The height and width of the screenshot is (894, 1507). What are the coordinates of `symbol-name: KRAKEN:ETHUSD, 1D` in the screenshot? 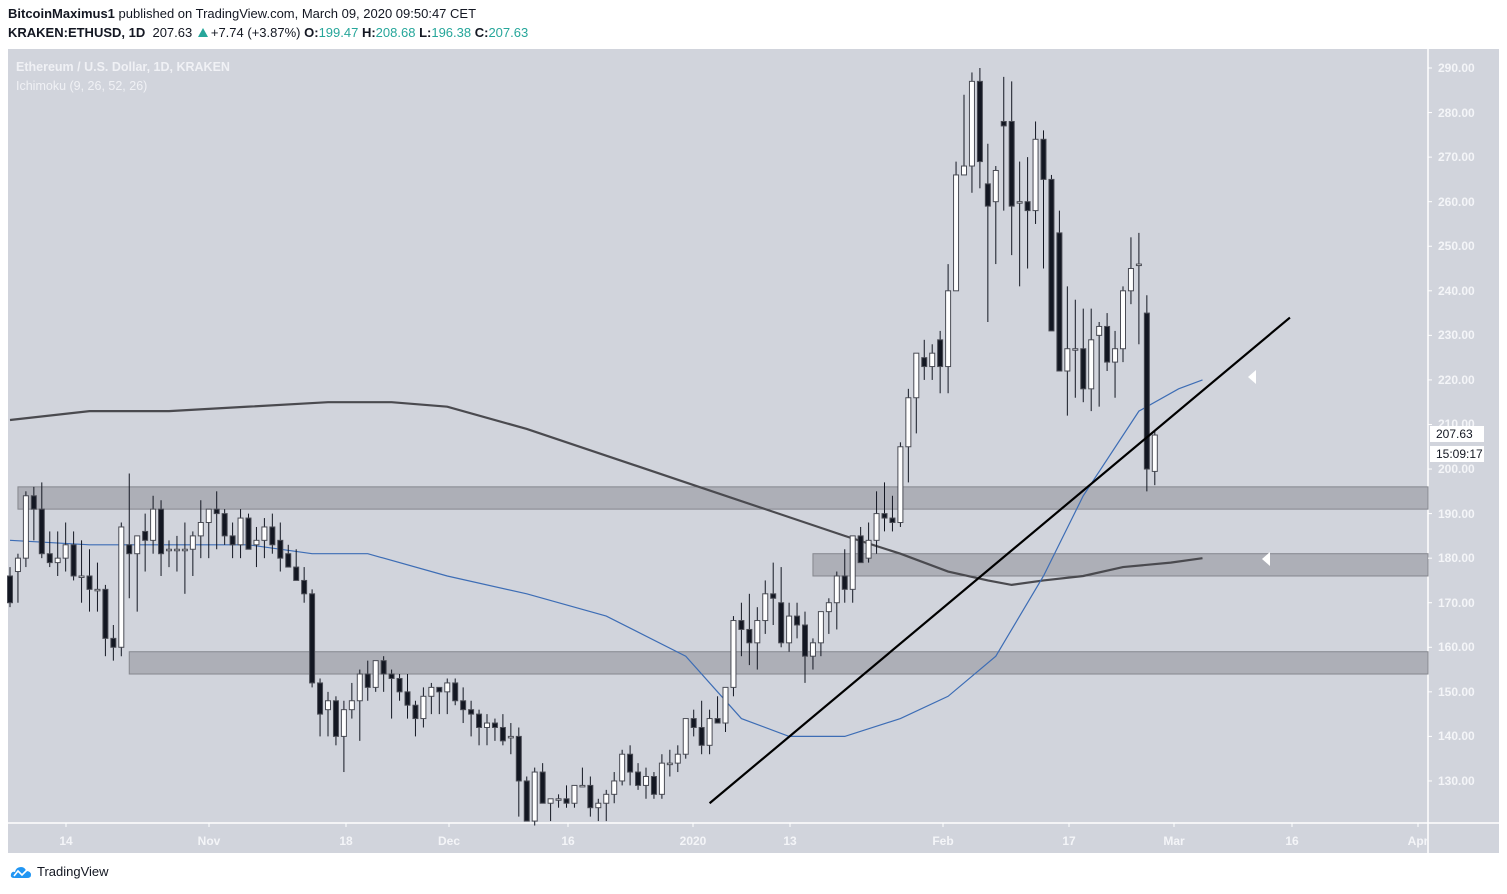 It's located at (77, 32).